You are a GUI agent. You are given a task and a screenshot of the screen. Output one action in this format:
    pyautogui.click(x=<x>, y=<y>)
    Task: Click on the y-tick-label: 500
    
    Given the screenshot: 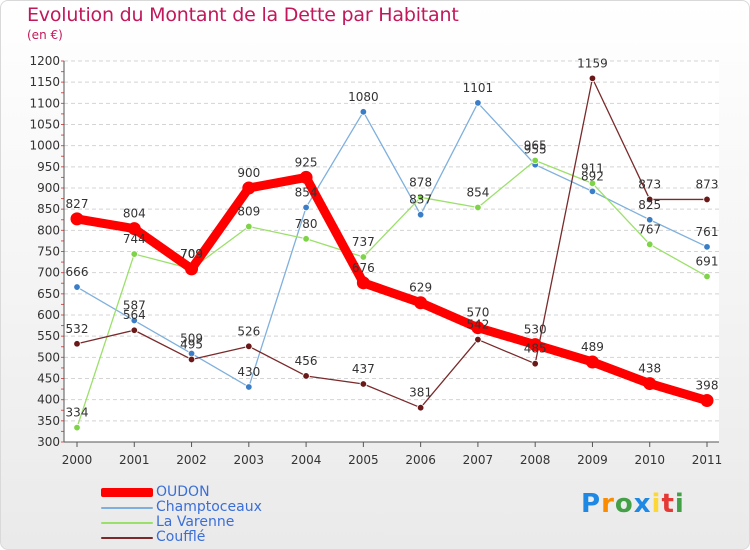 What is the action you would take?
    pyautogui.click(x=48, y=357)
    